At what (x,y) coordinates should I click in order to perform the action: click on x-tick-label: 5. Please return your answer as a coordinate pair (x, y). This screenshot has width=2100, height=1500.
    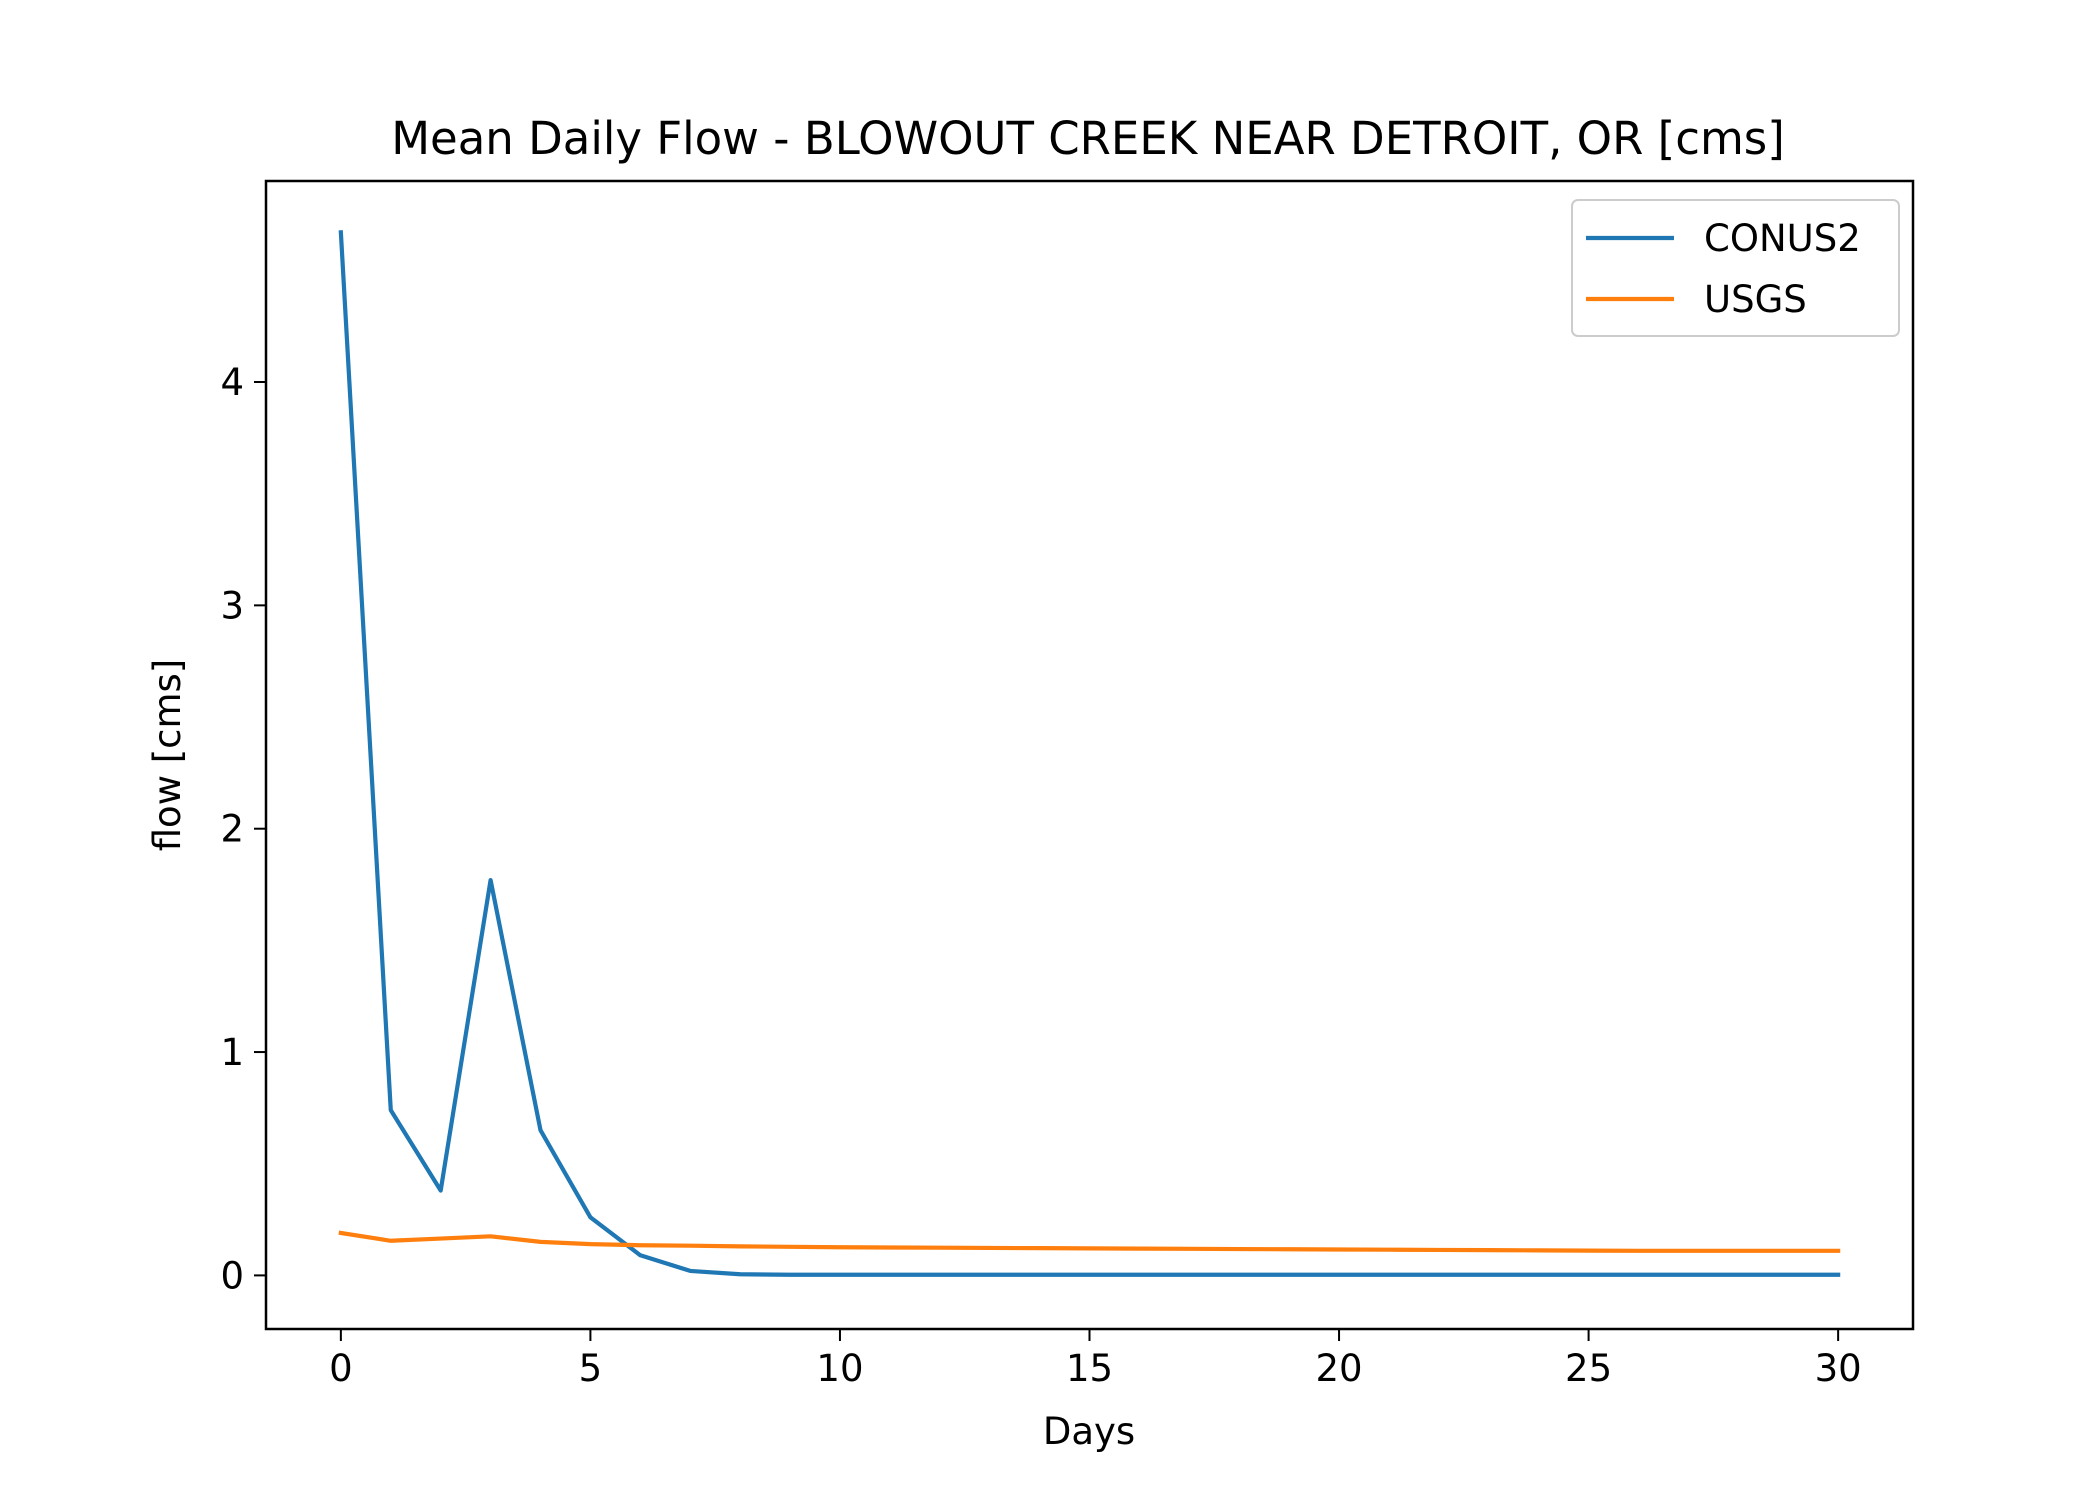
    Looking at the image, I should click on (591, 1368).